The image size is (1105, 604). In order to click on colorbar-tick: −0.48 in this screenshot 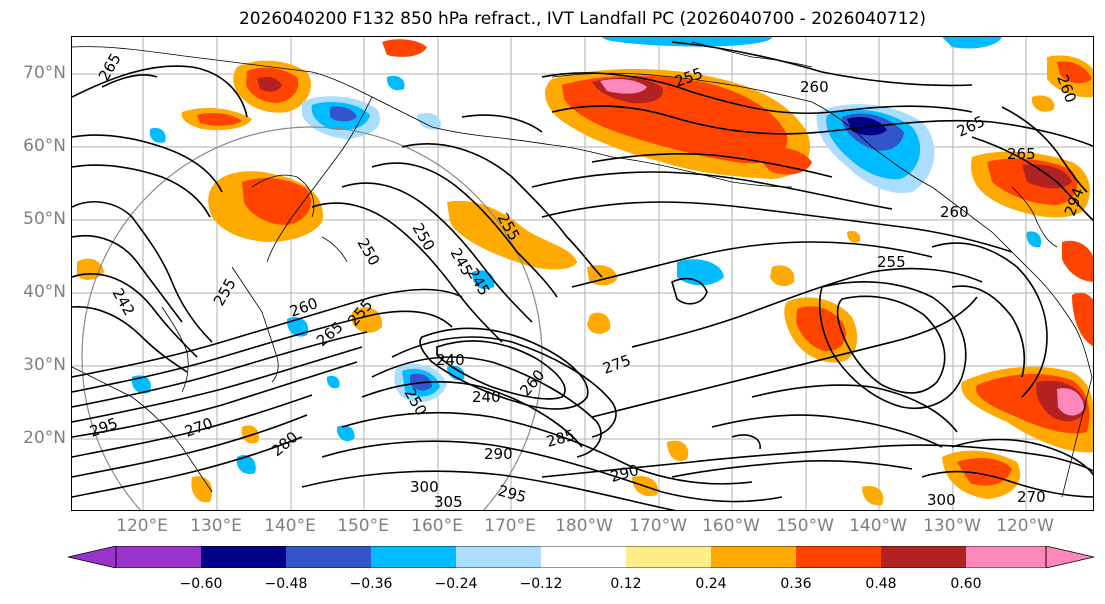, I will do `click(286, 584)`.